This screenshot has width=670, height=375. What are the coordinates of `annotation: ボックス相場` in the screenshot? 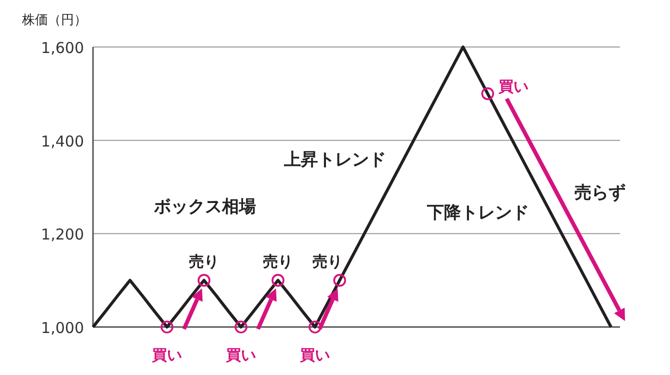 It's located at (204, 207).